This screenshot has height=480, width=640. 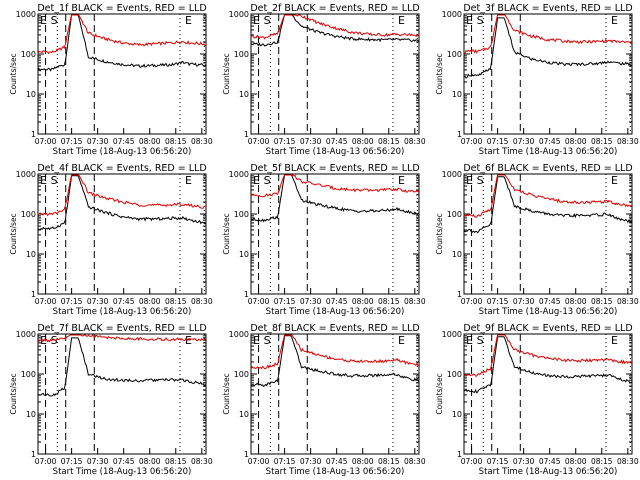 I want to click on chart-title: Det_8f BLACK = Events, RED = LLD, so click(x=334, y=328).